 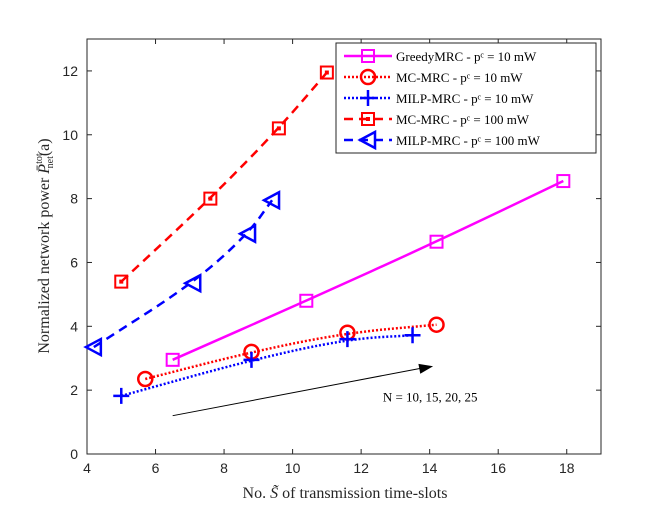 What do you see at coordinates (50, 162) in the screenshot?
I see `y-axis-label-subscript: net` at bounding box center [50, 162].